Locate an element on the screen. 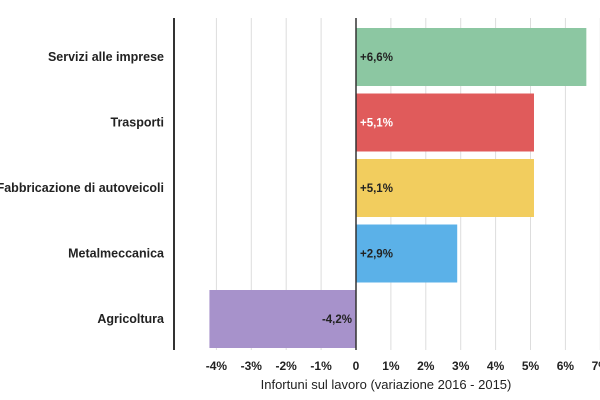 Image resolution: width=600 pixels, height=400 pixels. category-label: Trasporti is located at coordinates (138, 123).